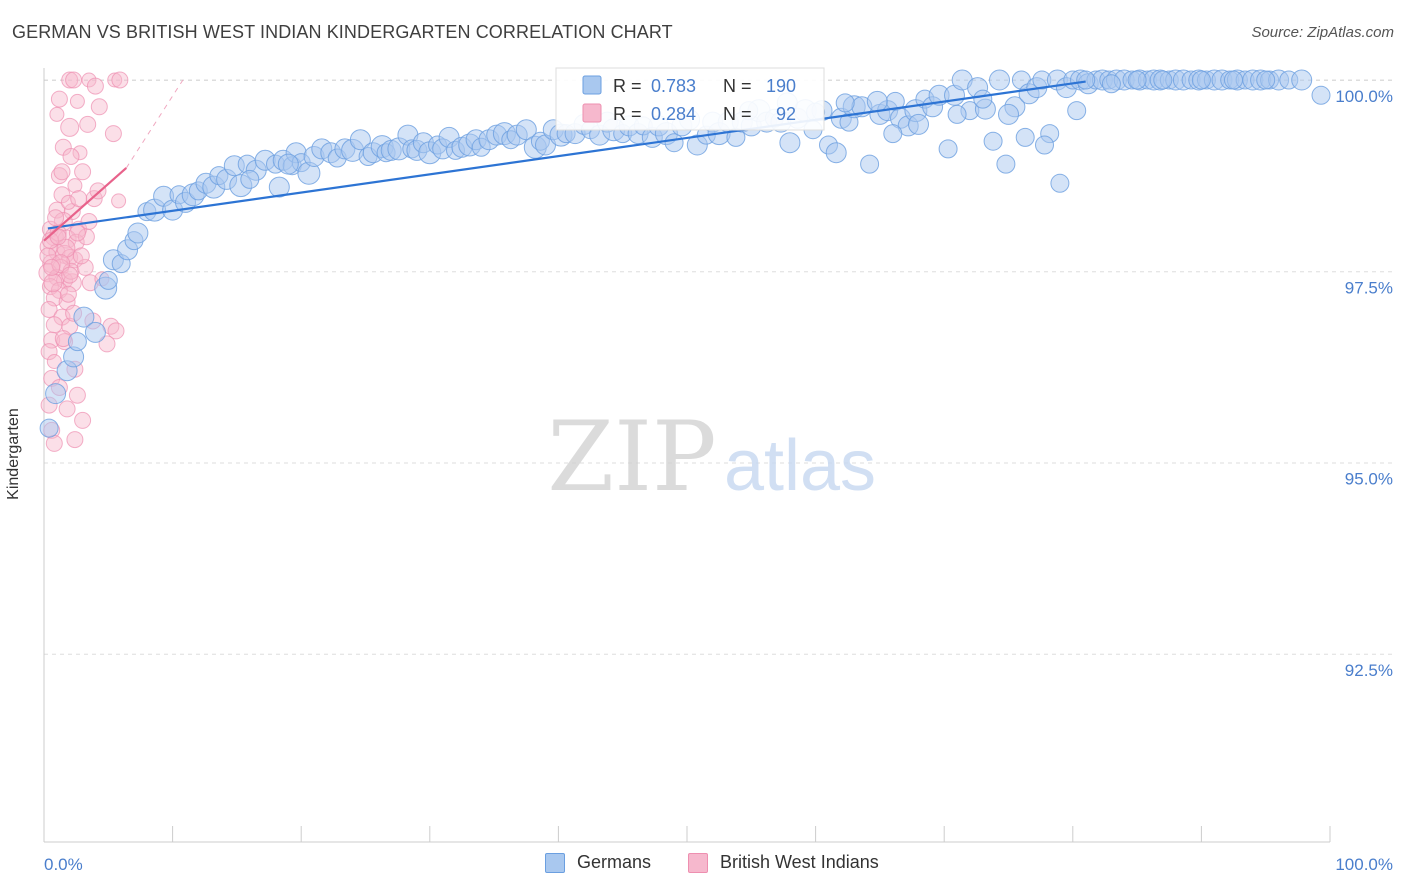 The width and height of the screenshot is (1406, 892). What do you see at coordinates (555, 862) in the screenshot?
I see `germans-swatch` at bounding box center [555, 862].